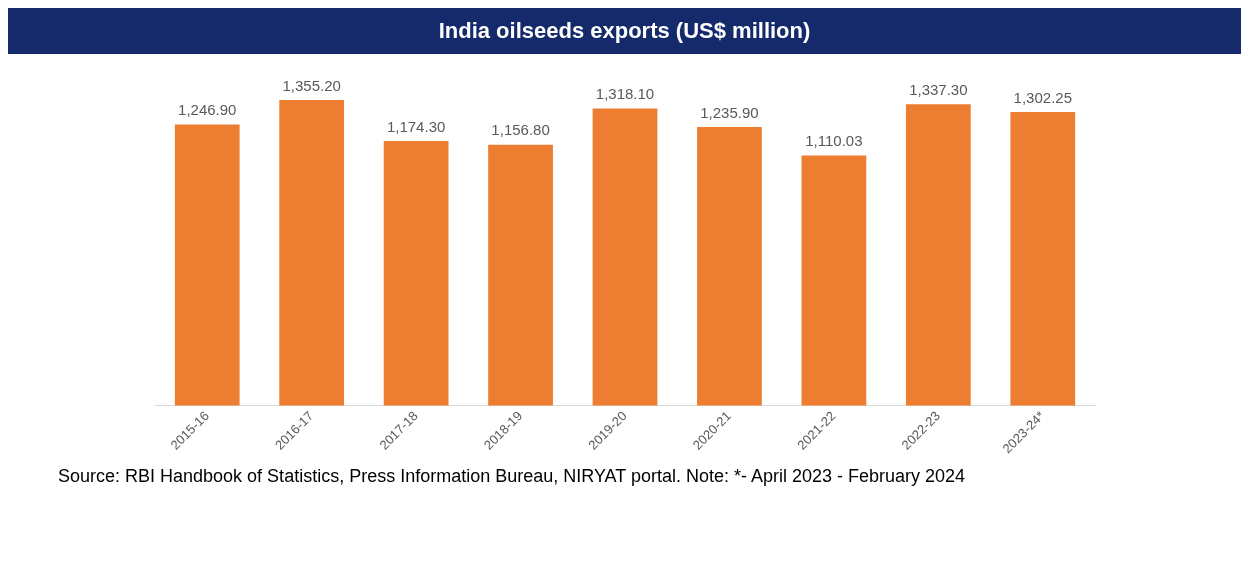 The height and width of the screenshot is (561, 1249). Describe the element at coordinates (415, 126) in the screenshot. I see `data-label: 1,174.30` at that location.